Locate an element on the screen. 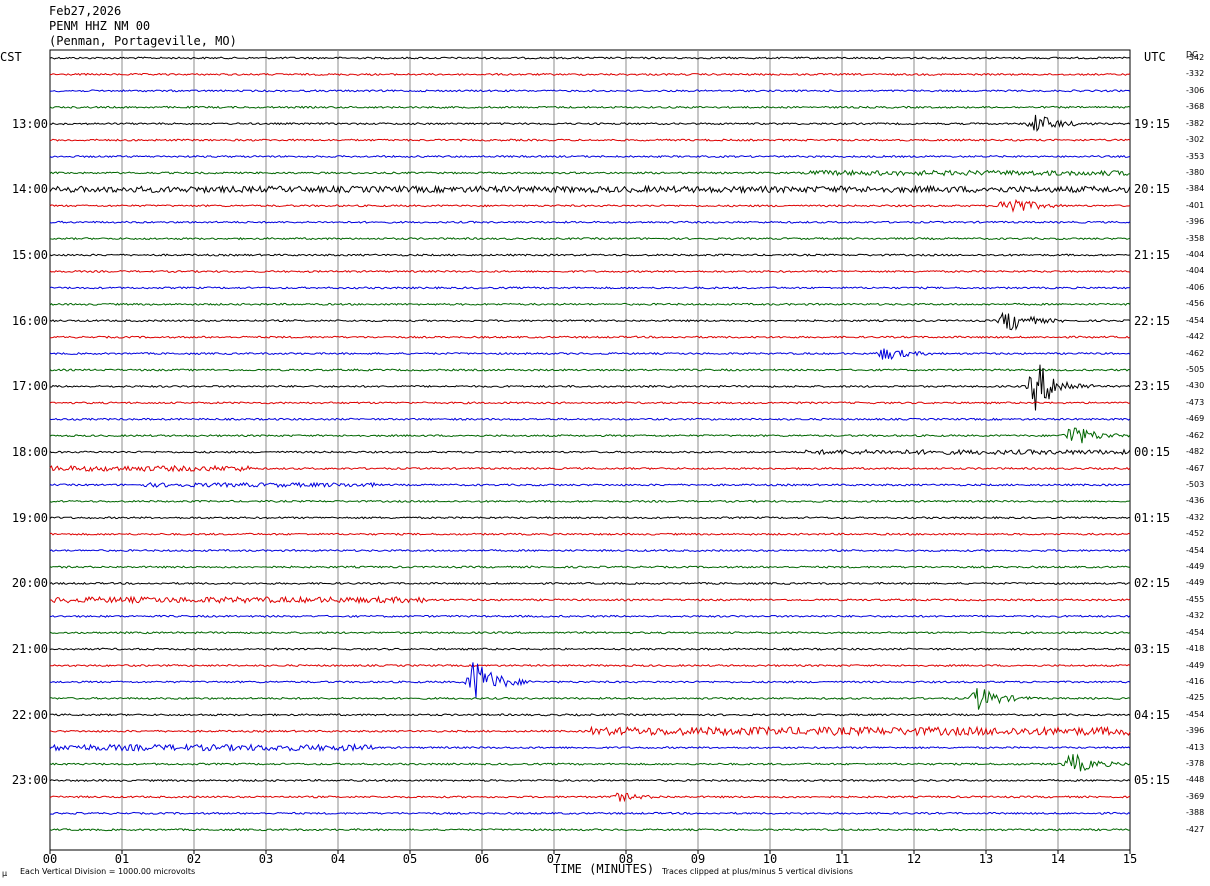 This screenshot has height=886, width=1210. cst-hour-label: 16:00 is located at coordinates (29, 320).